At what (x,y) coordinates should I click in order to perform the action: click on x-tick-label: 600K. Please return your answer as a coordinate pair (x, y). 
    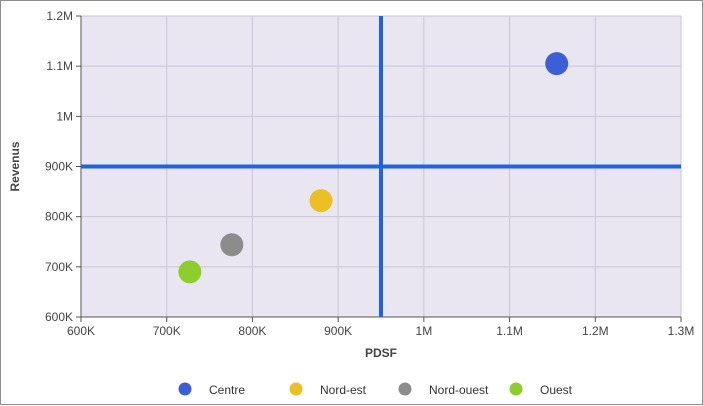
    Looking at the image, I should click on (81, 331).